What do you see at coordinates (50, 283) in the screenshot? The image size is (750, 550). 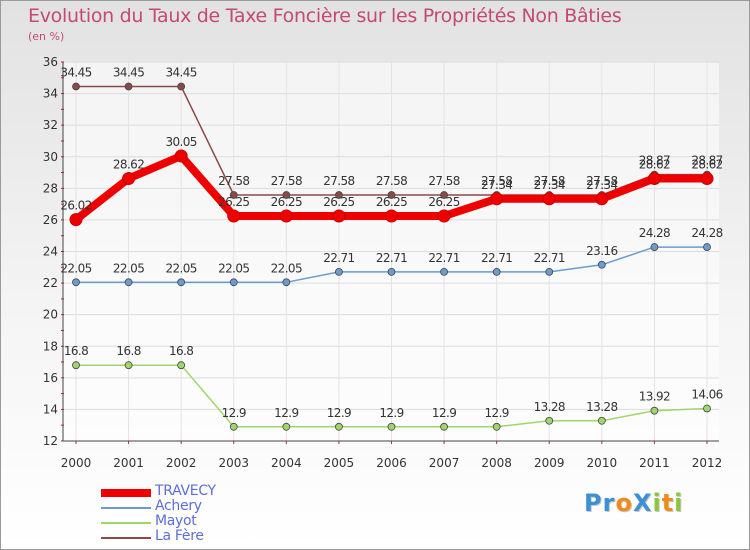 I see `y-tick-label: 22` at bounding box center [50, 283].